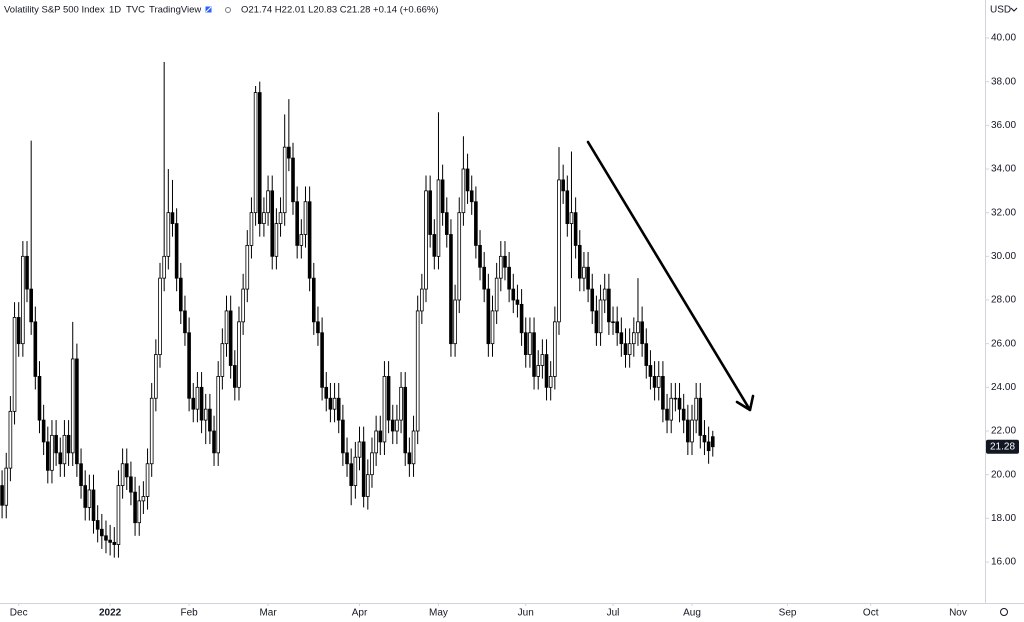  What do you see at coordinates (1003, 387) in the screenshot?
I see `y-tick-label: 24.00` at bounding box center [1003, 387].